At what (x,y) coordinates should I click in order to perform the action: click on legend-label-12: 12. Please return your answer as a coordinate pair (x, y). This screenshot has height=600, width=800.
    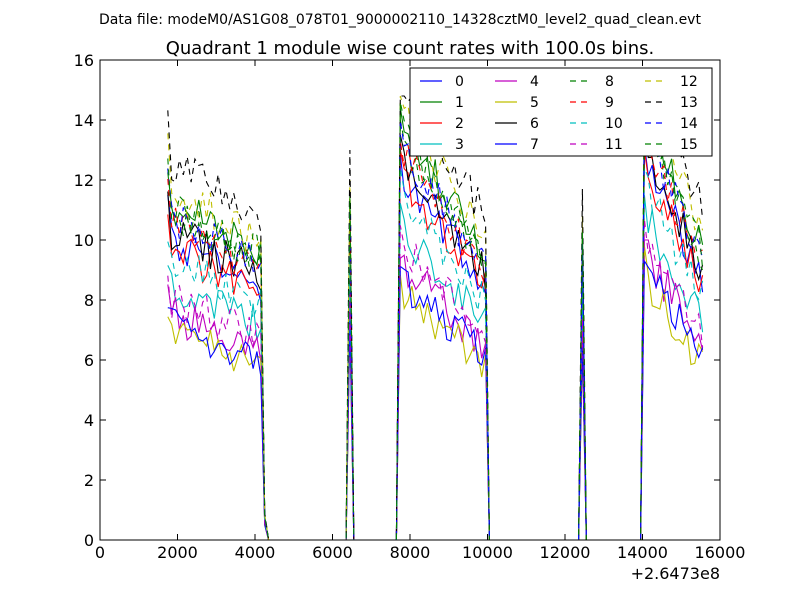
    Looking at the image, I should click on (689, 82).